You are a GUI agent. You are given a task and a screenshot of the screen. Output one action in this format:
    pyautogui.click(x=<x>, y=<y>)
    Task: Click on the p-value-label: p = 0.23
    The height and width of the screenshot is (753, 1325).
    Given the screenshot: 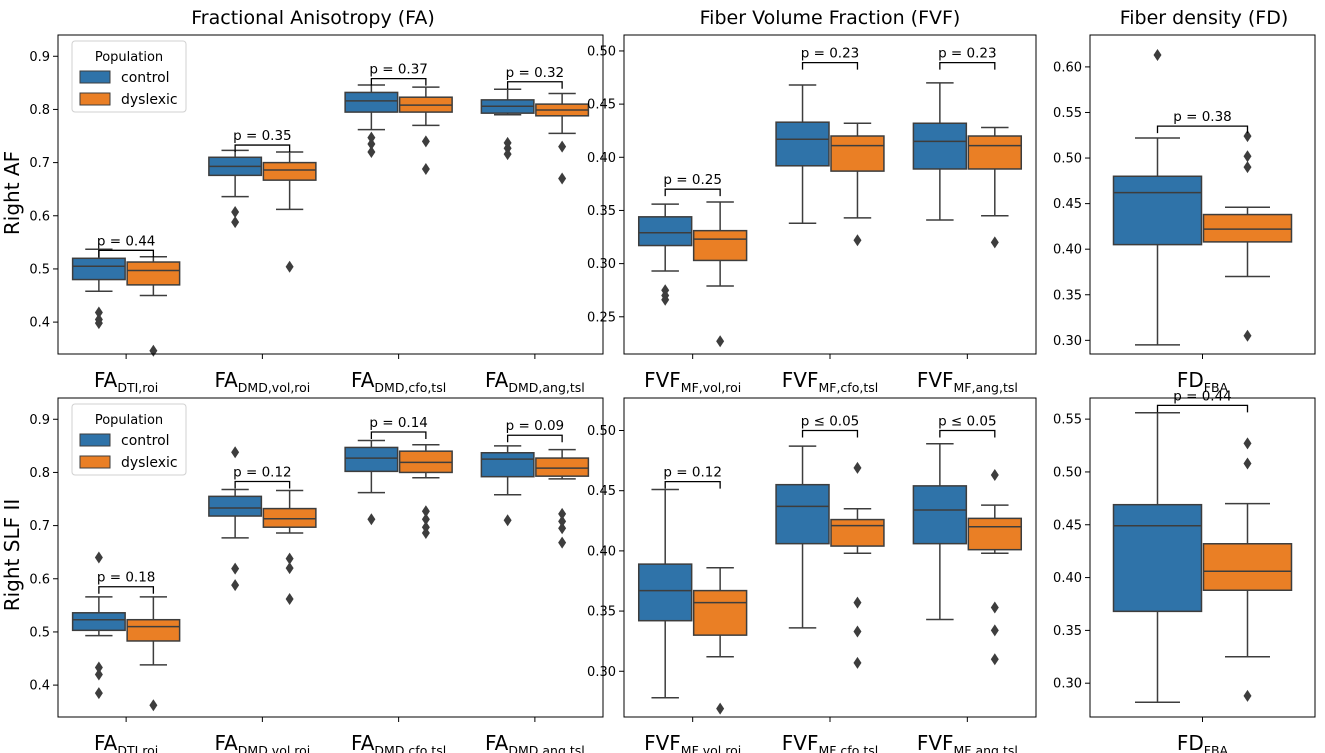 What is the action you would take?
    pyautogui.click(x=830, y=54)
    